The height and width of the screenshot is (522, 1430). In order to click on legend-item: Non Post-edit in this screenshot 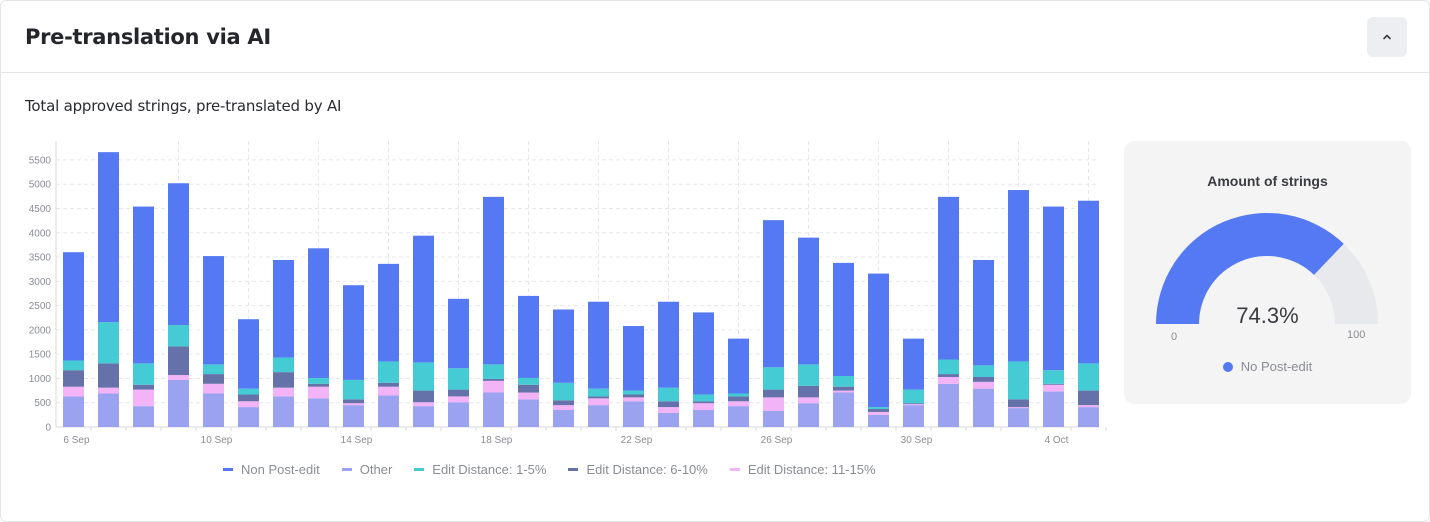, I will do `click(271, 469)`.